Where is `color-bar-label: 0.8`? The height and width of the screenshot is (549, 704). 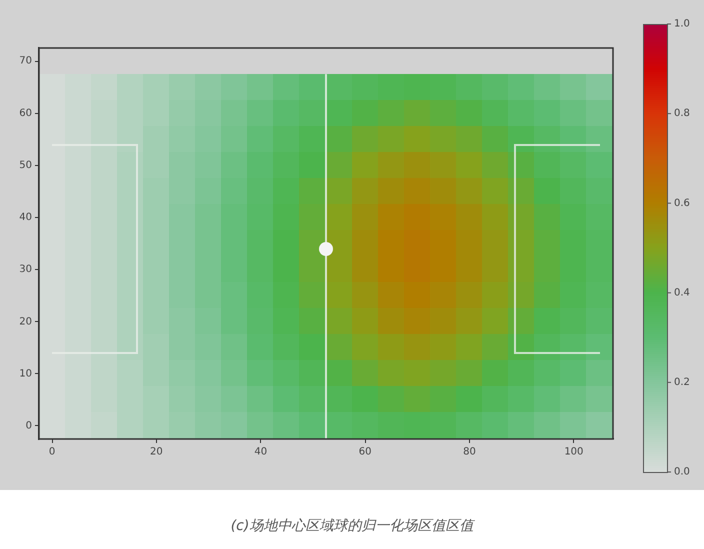
color-bar-label: 0.8 is located at coordinates (682, 114).